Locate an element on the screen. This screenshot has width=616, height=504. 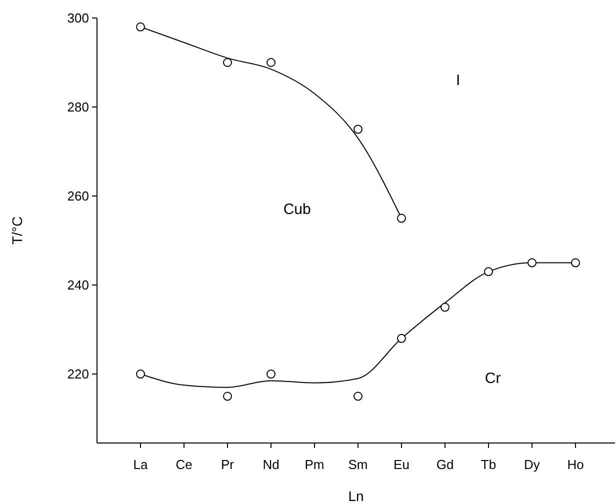
x-tick-label: La is located at coordinates (140, 464).